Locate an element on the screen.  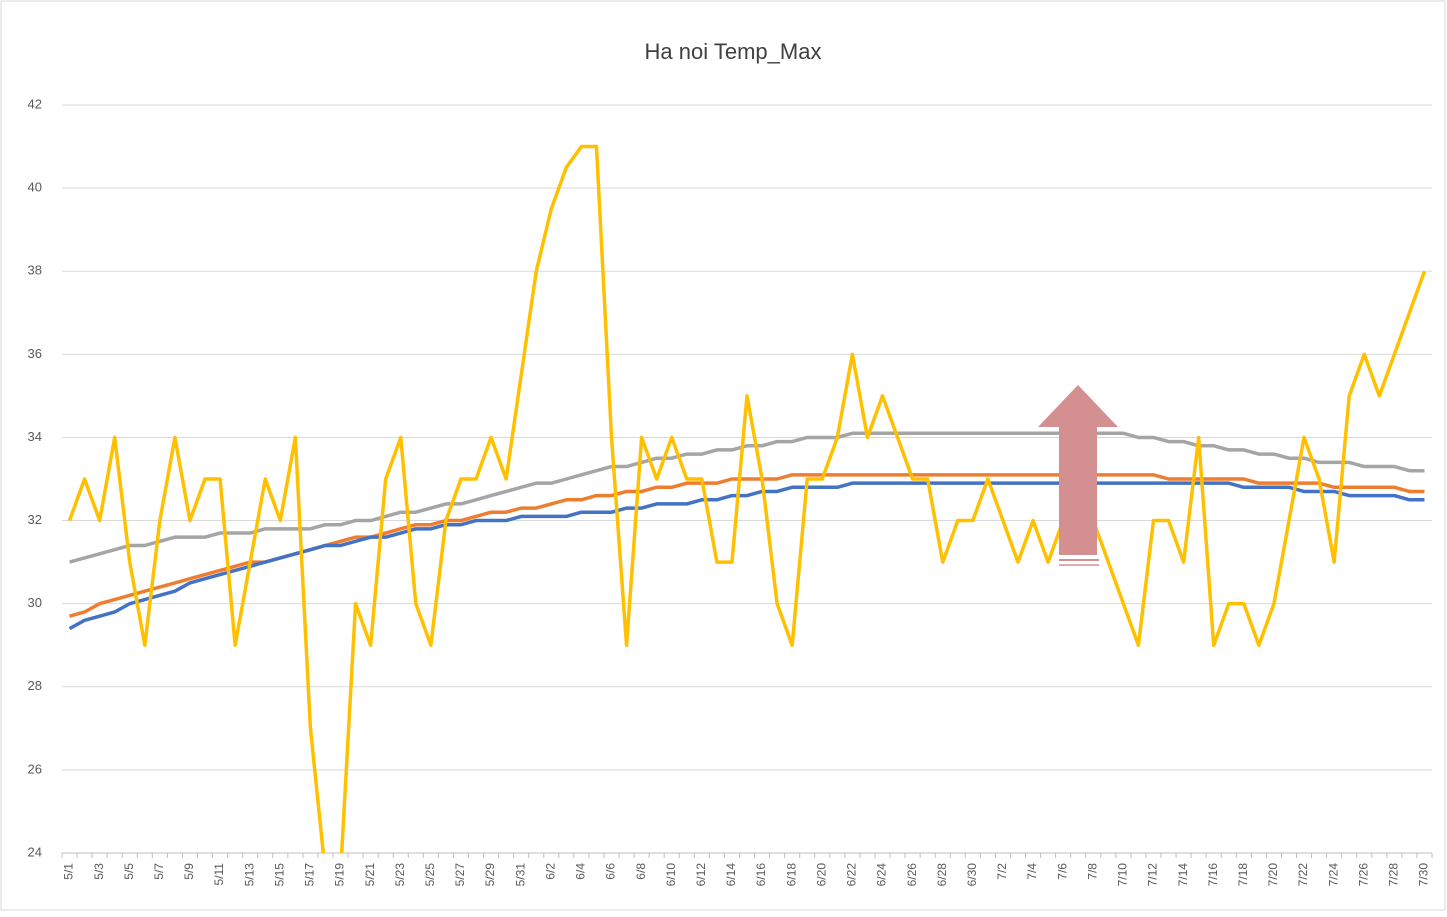
x-tick-label: 7/8 is located at coordinates (1092, 871).